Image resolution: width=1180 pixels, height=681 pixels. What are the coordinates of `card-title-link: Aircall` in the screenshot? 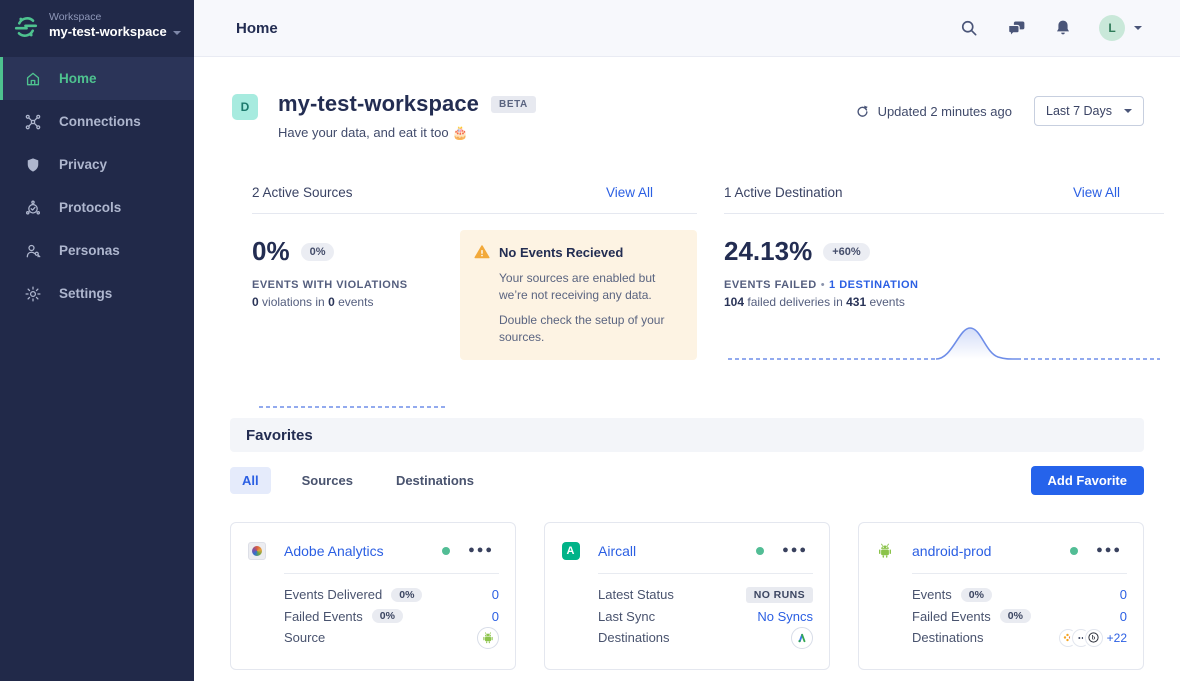 It's located at (617, 550).